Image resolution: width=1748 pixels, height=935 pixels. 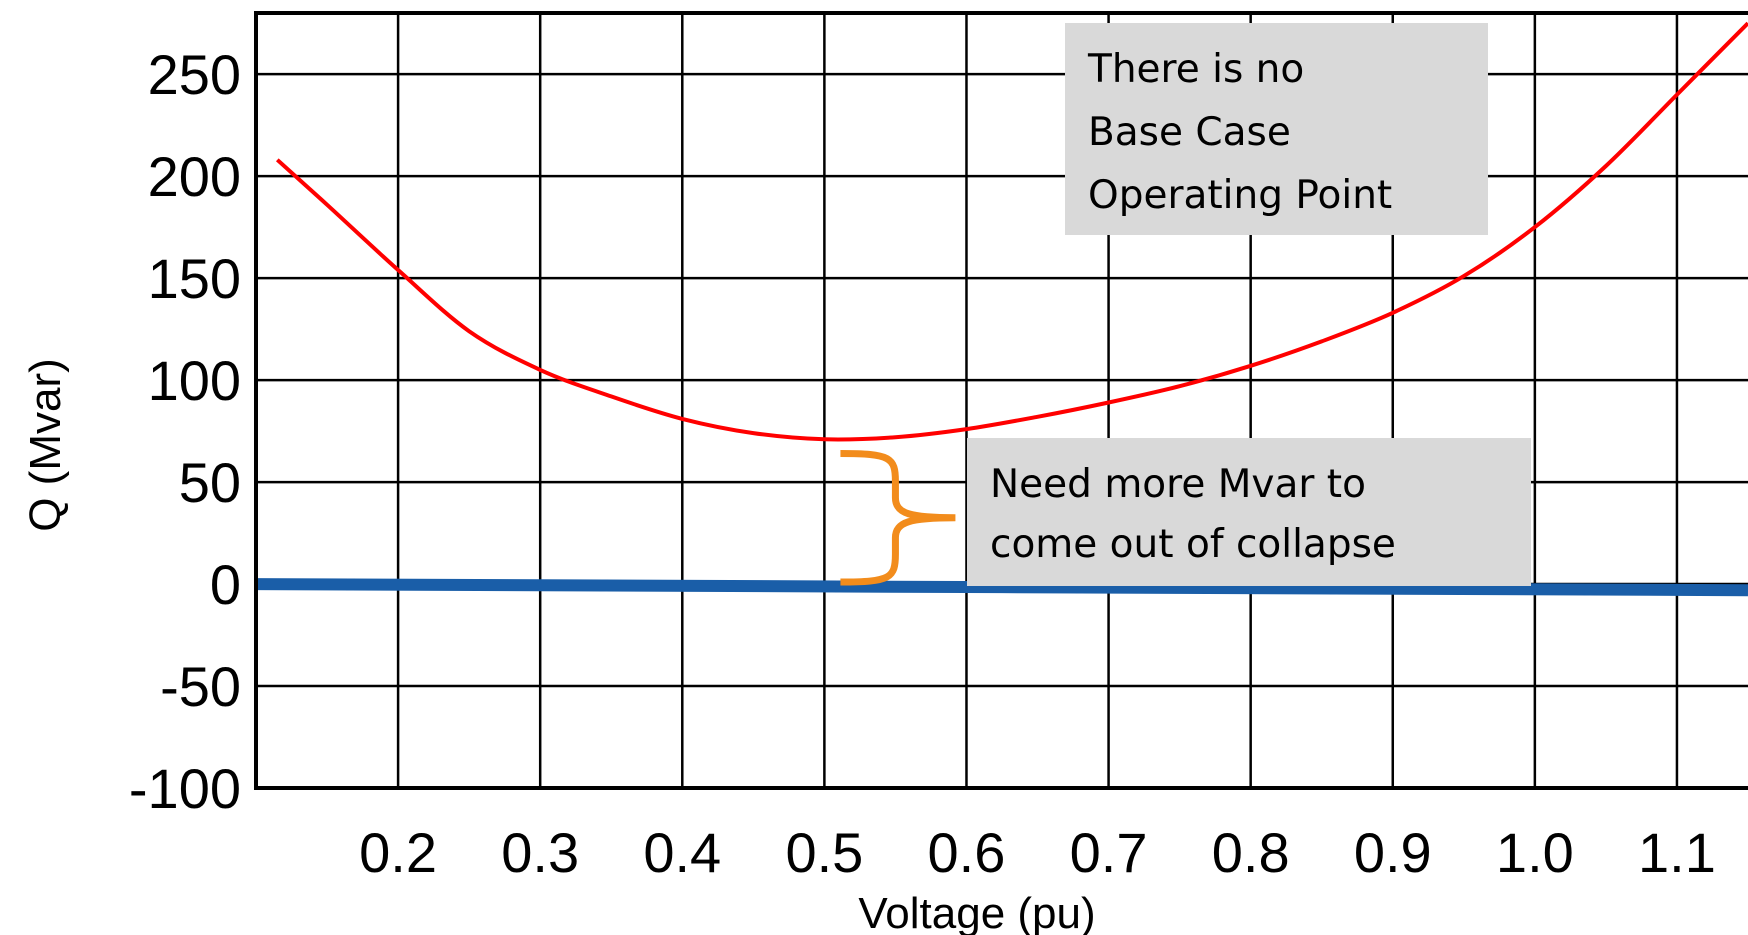 What do you see at coordinates (1001, 587) in the screenshot?
I see `series-line-zero-mvar` at bounding box center [1001, 587].